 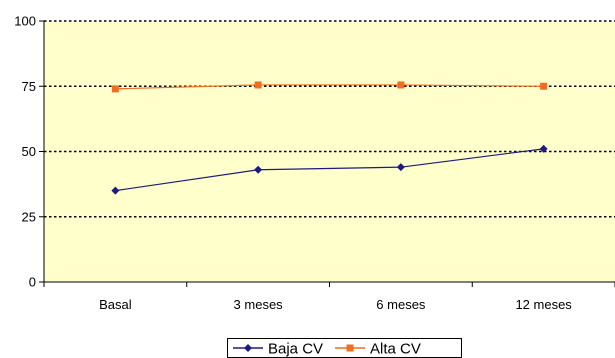 What do you see at coordinates (32, 282) in the screenshot?
I see `y-tick-label: 0` at bounding box center [32, 282].